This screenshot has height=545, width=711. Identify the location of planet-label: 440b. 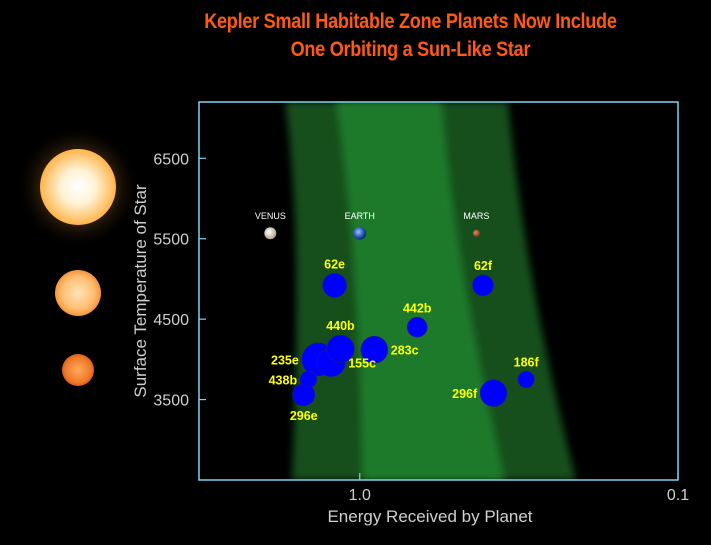
(340, 326).